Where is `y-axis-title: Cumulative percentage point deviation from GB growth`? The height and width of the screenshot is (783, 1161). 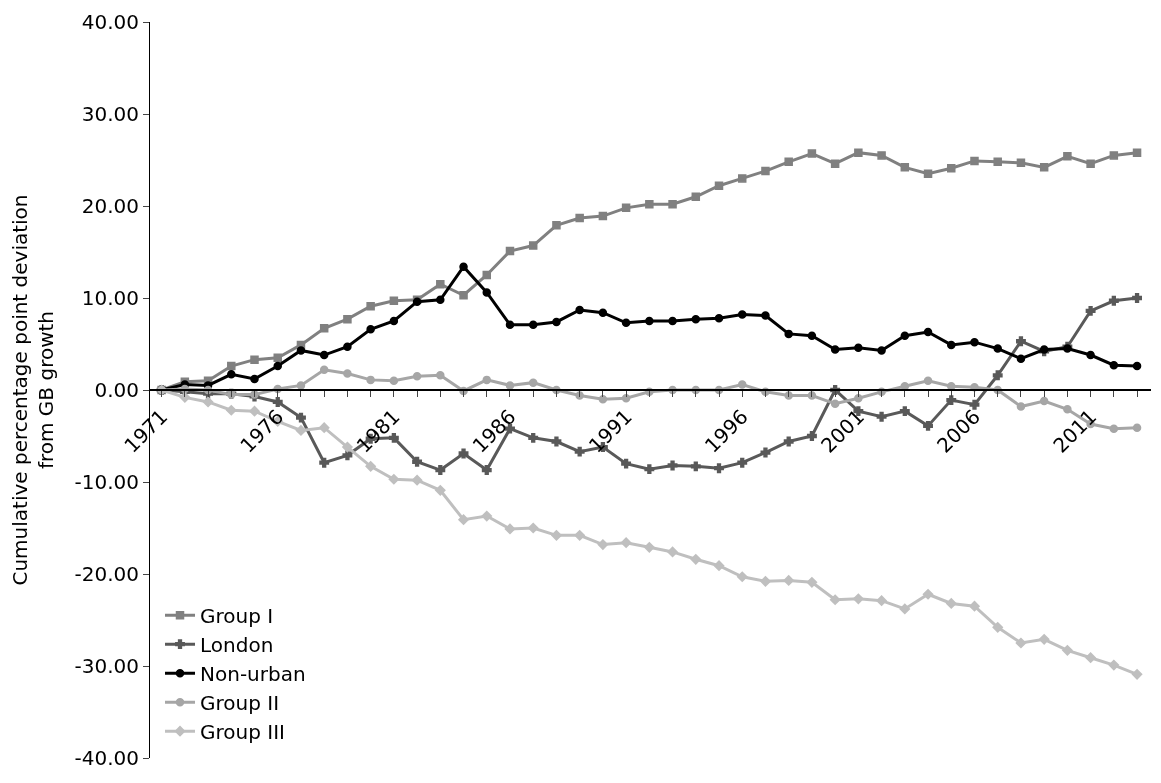 y-axis-title: Cumulative percentage point deviation from GB growth is located at coordinates (33, 390).